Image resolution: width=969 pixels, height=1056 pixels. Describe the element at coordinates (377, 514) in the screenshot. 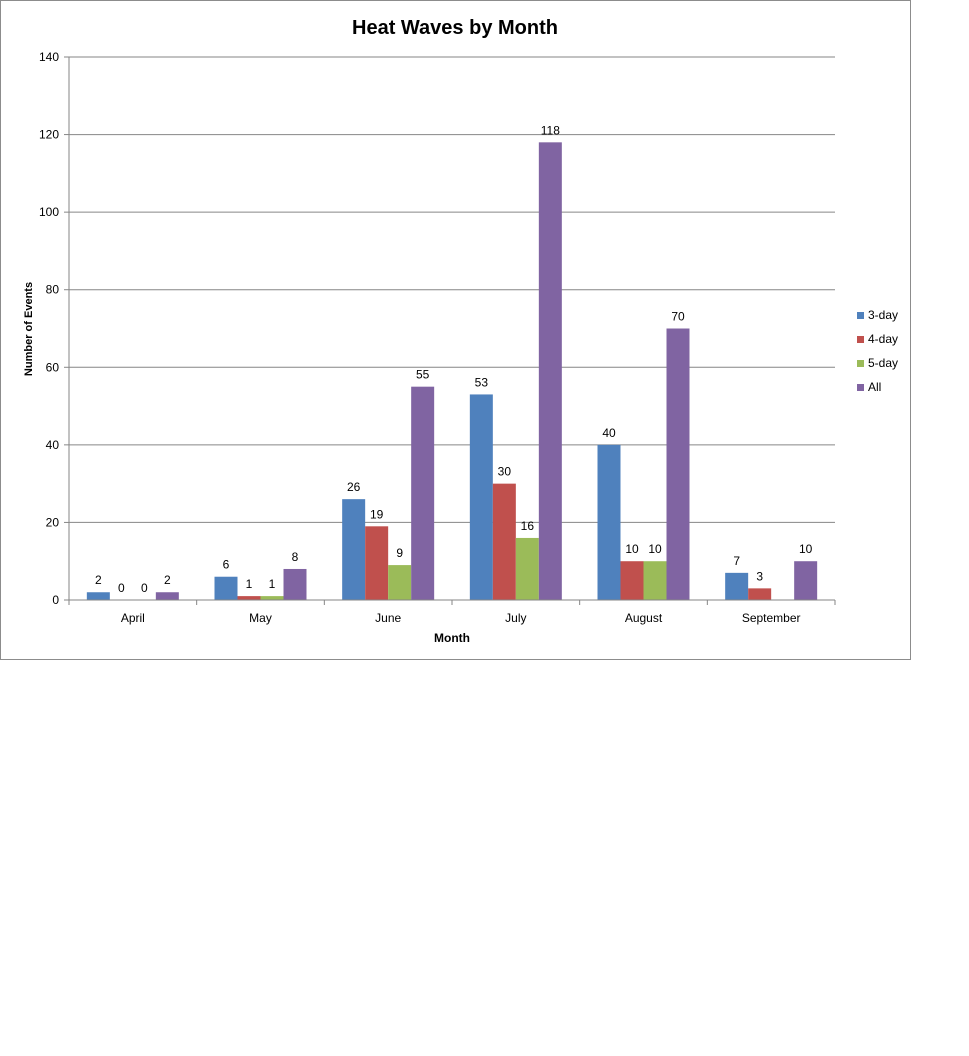

I see `data-label: 19` at that location.